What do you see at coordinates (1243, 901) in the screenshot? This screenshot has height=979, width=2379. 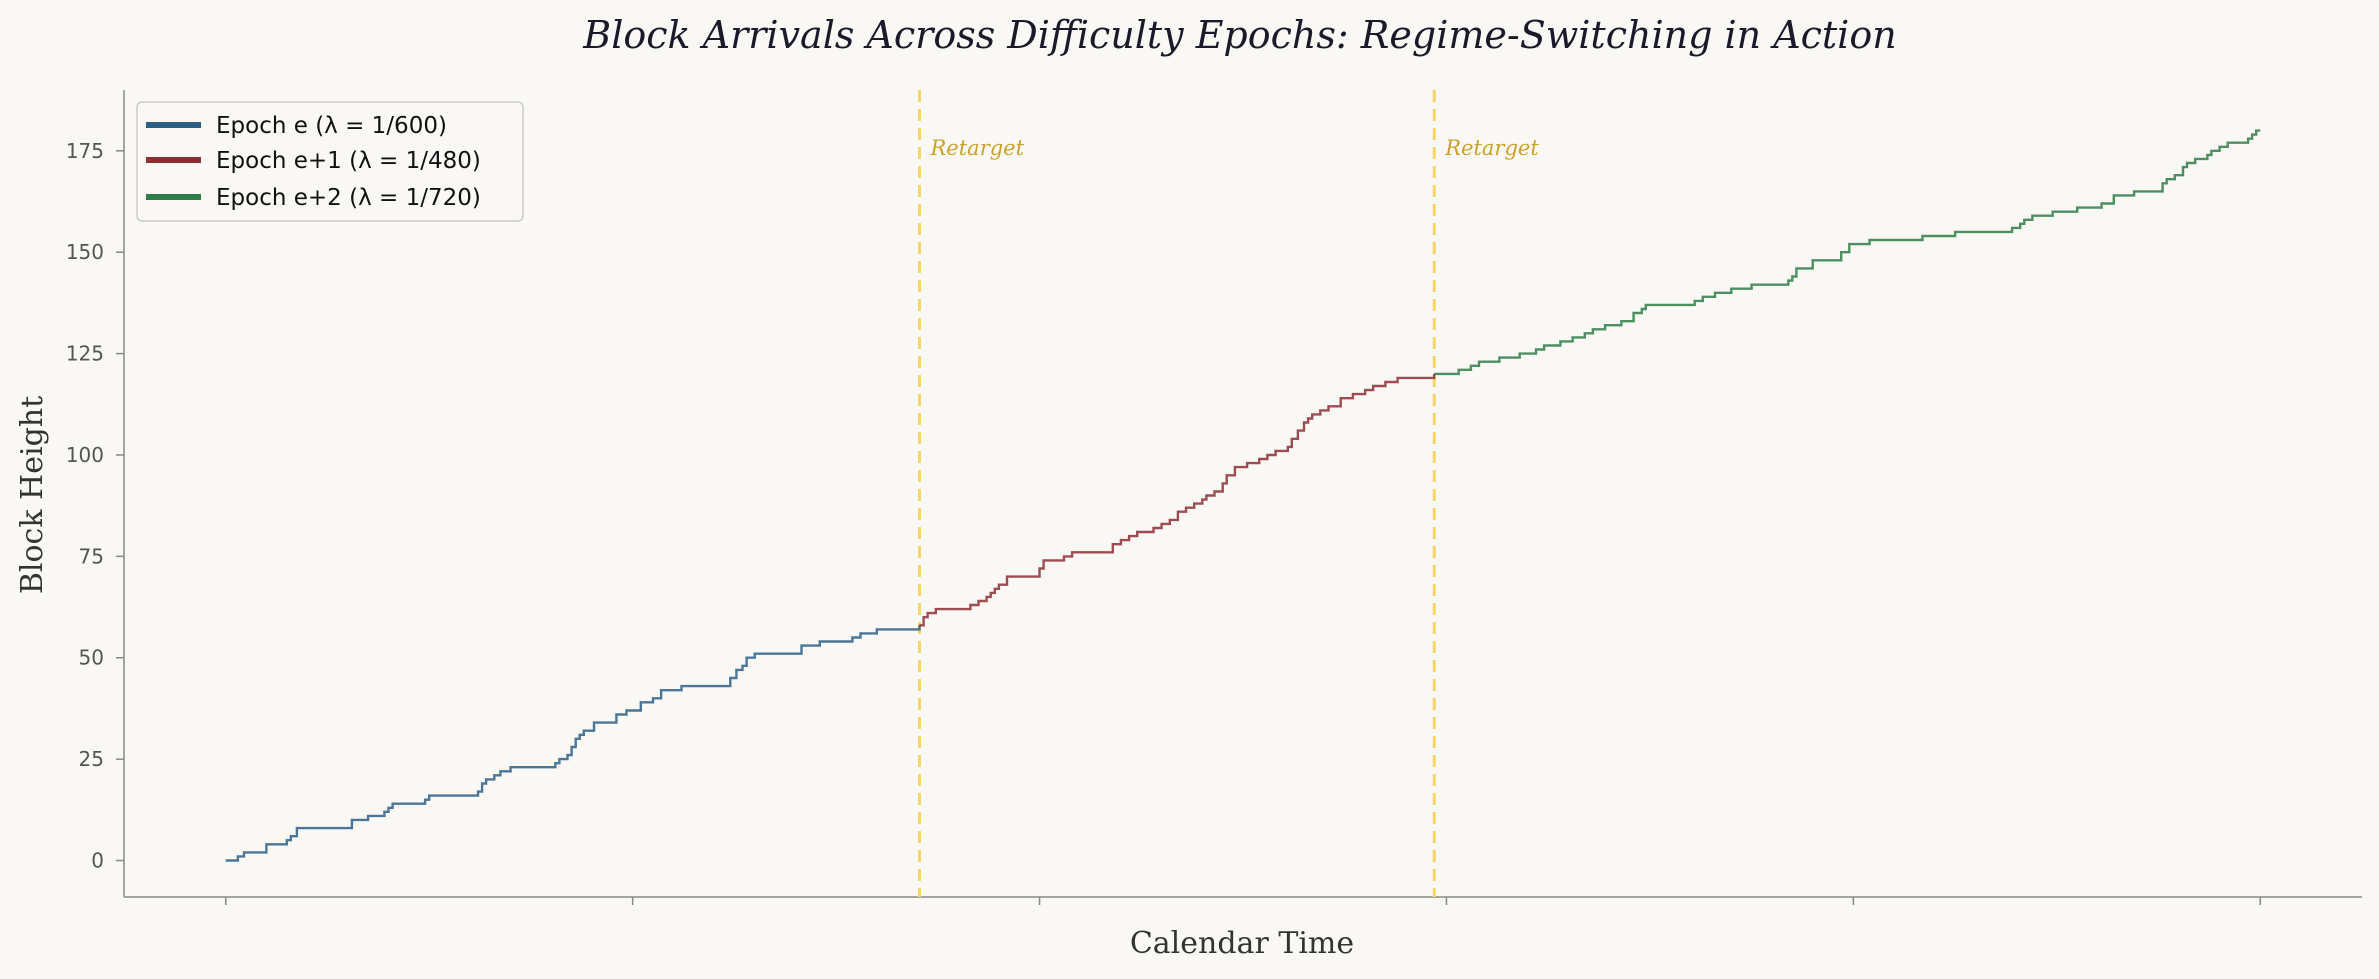 I see `x-ticks` at bounding box center [1243, 901].